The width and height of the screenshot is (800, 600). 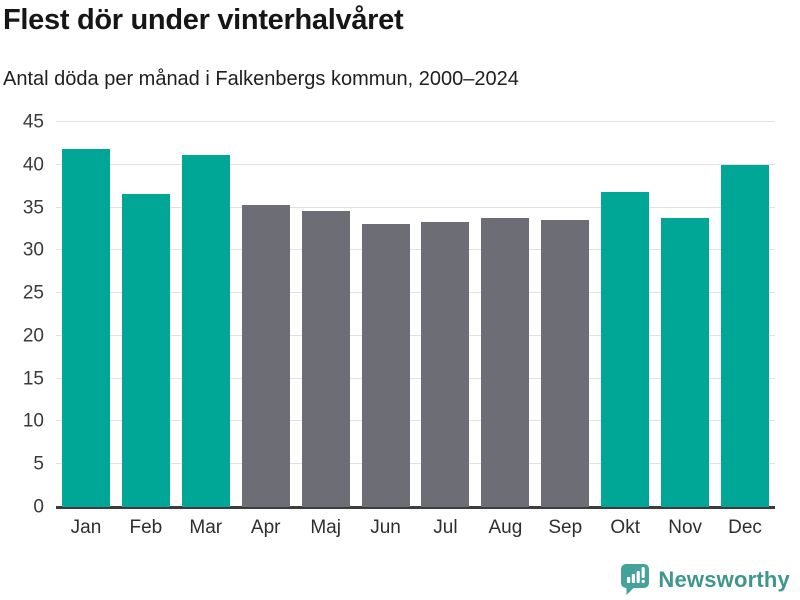 I want to click on x-tick-label-nov: Nov, so click(x=685, y=527).